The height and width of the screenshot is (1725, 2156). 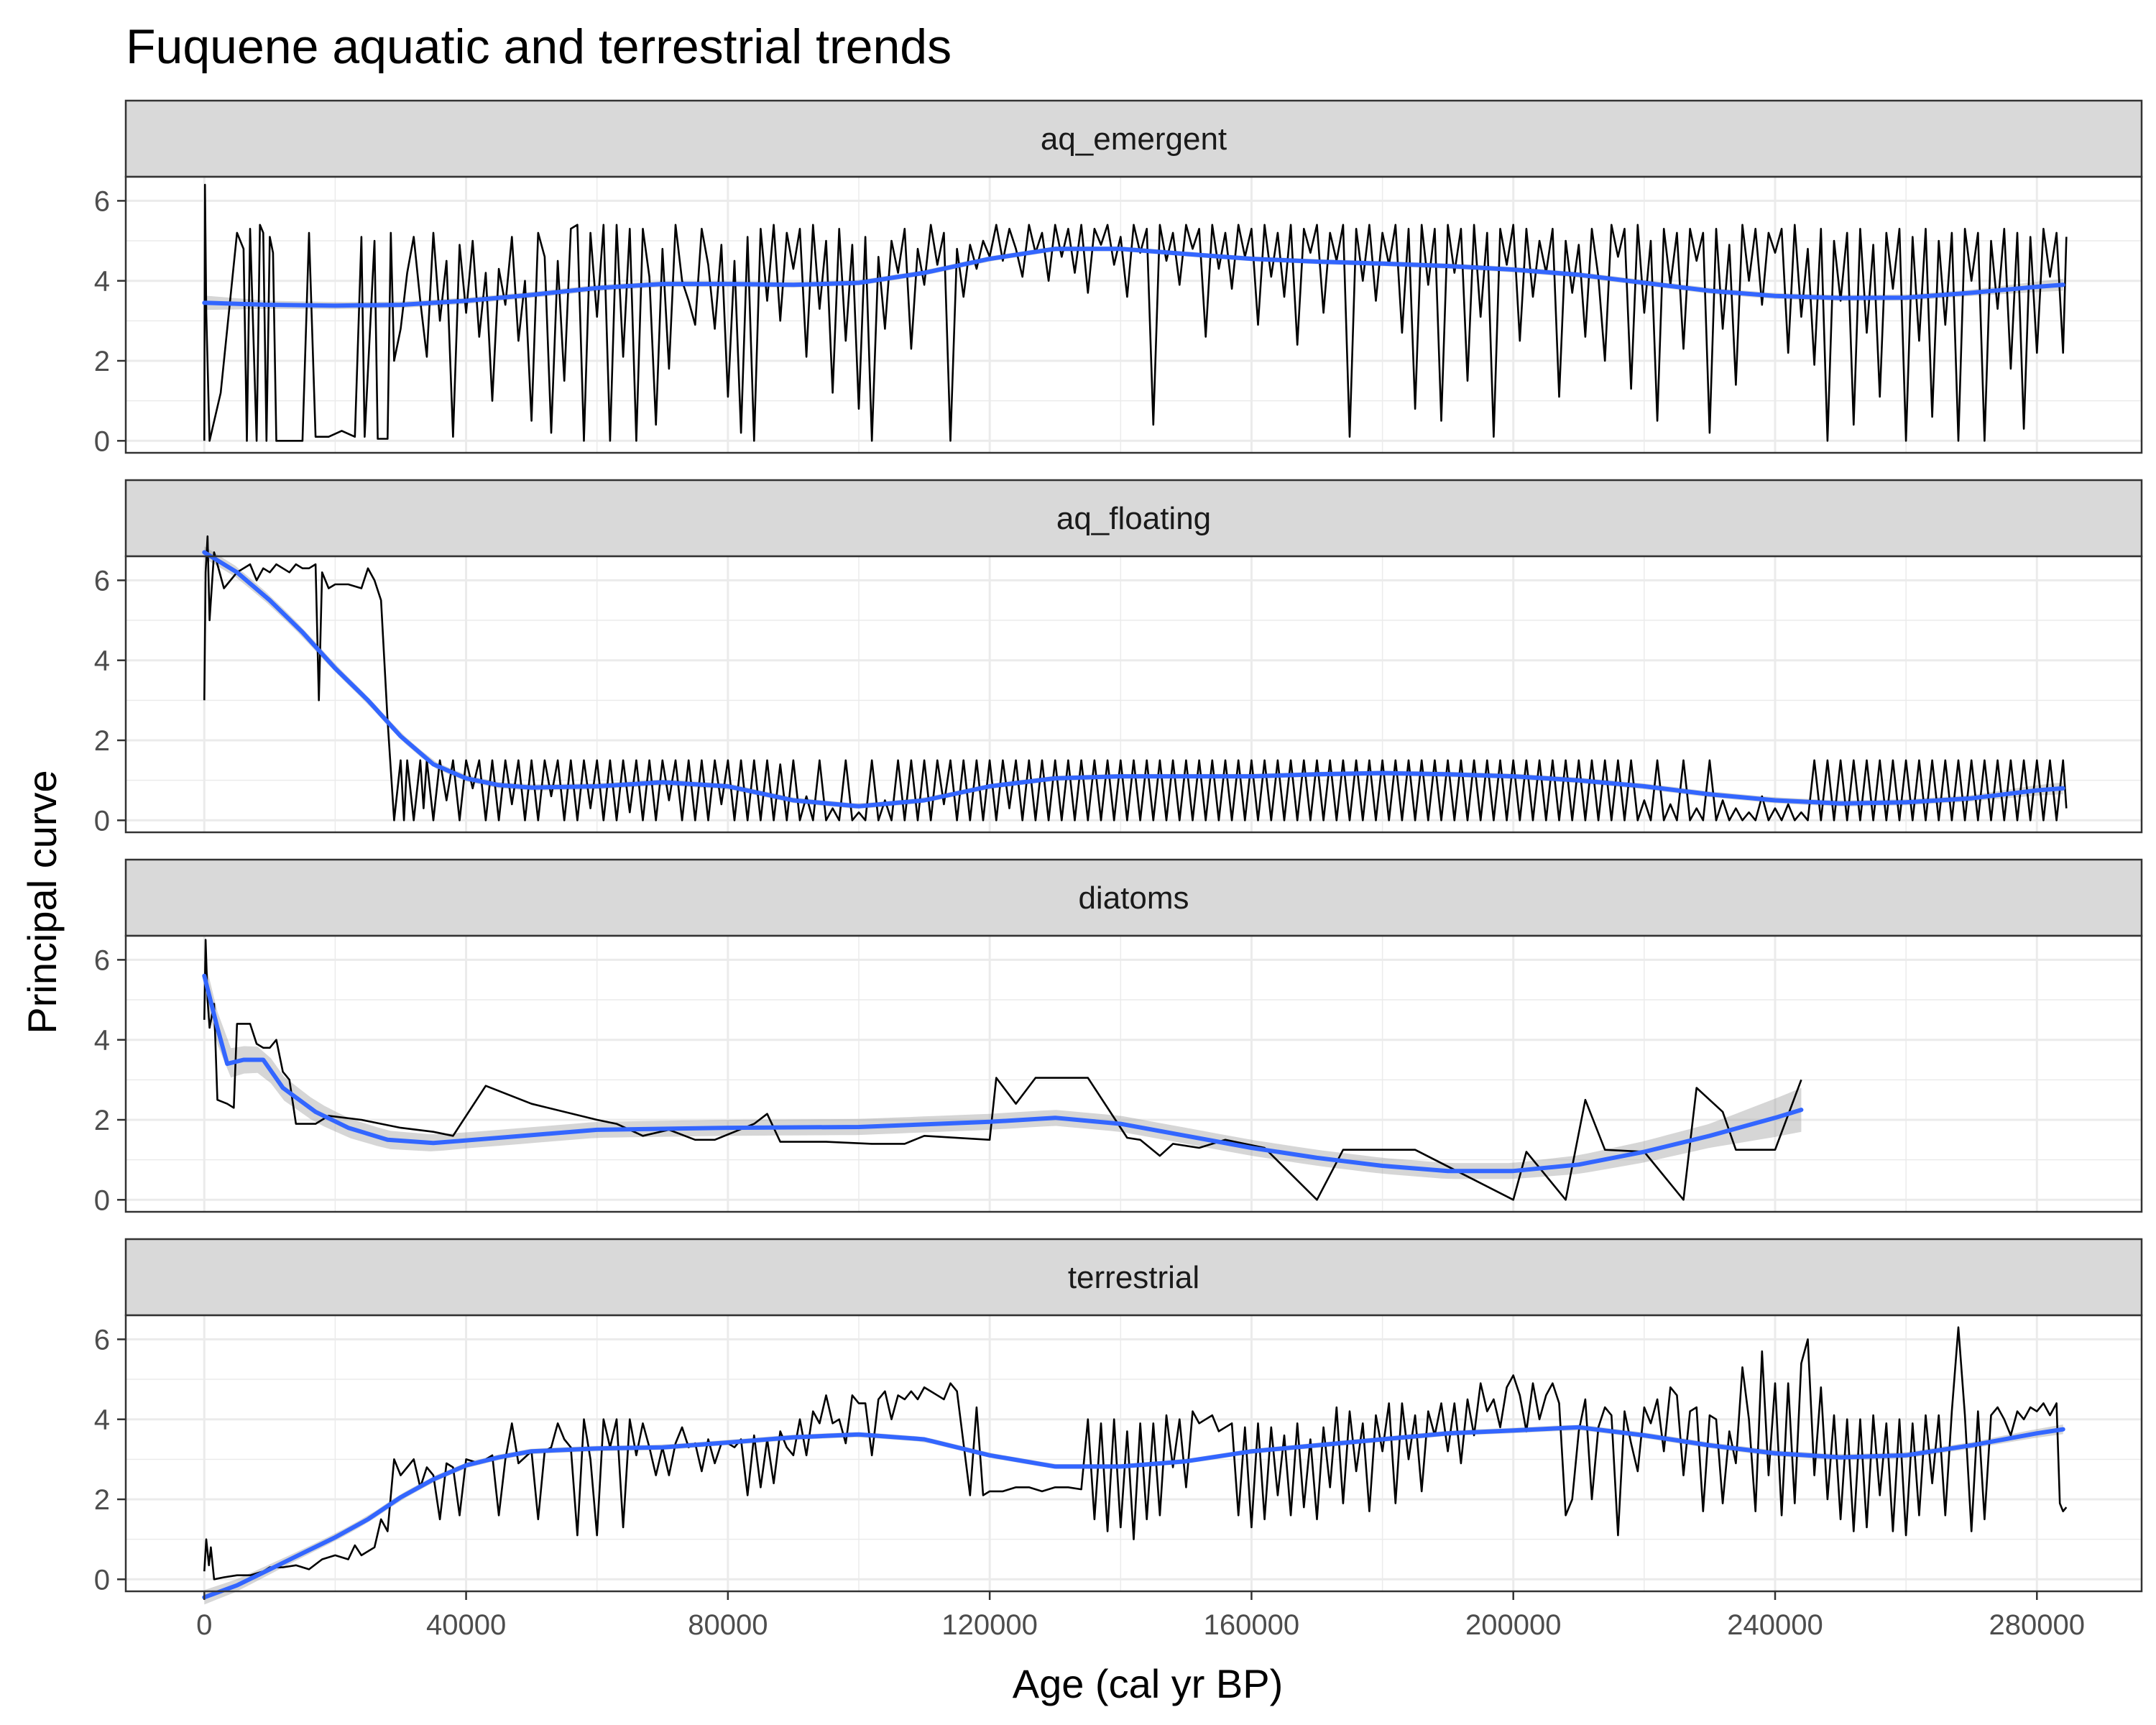 What do you see at coordinates (989, 1625) in the screenshot?
I see `x-tick-label: 120000` at bounding box center [989, 1625].